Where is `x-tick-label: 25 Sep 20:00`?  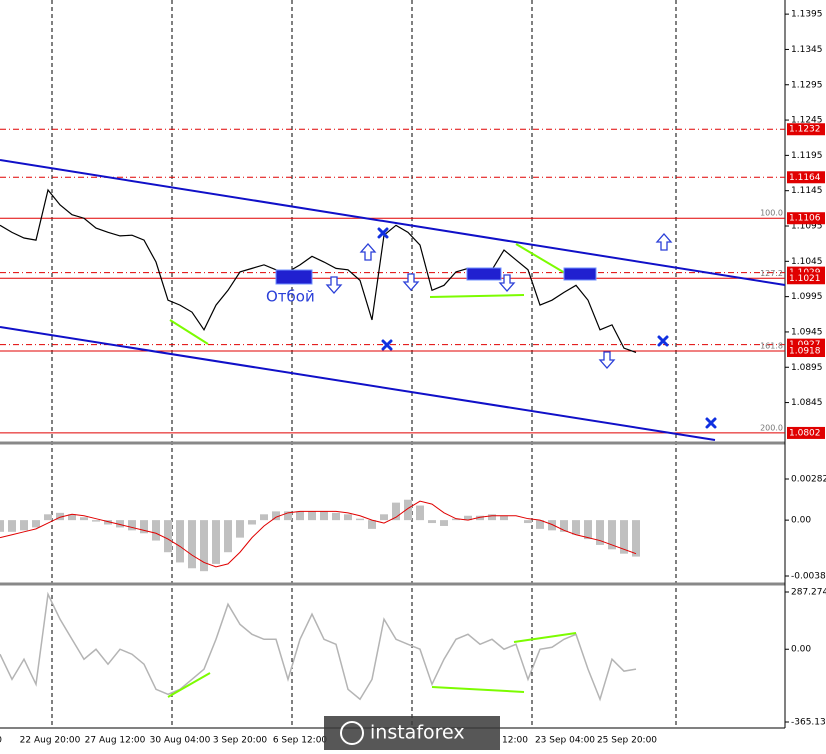 x-tick-label: 25 Sep 20:00 is located at coordinates (627, 741).